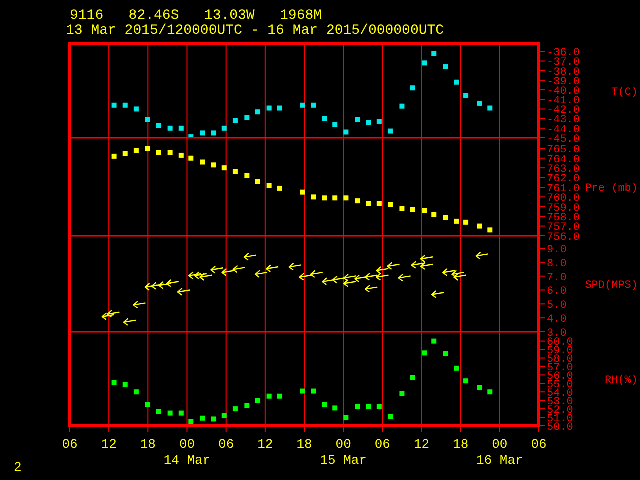 This screenshot has width=640, height=480. I want to click on y-tick-label: 5.0, so click(557, 306).